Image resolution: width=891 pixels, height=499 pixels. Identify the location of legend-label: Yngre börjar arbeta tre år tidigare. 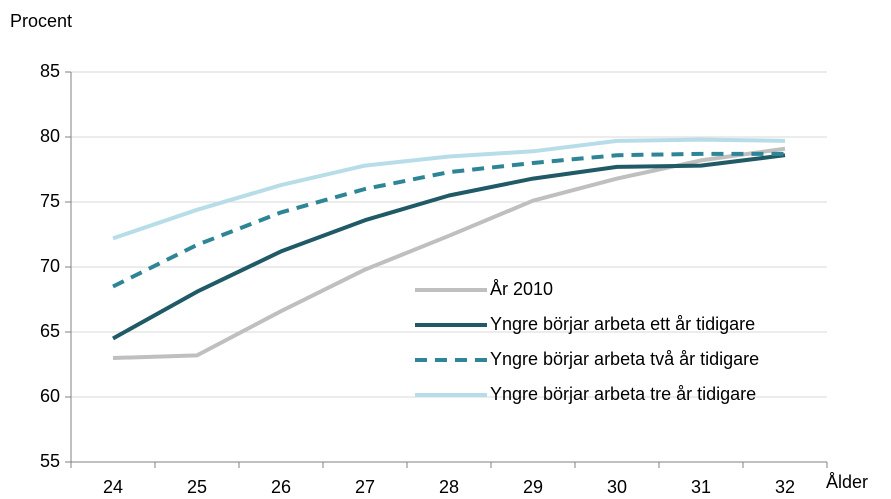
(623, 394).